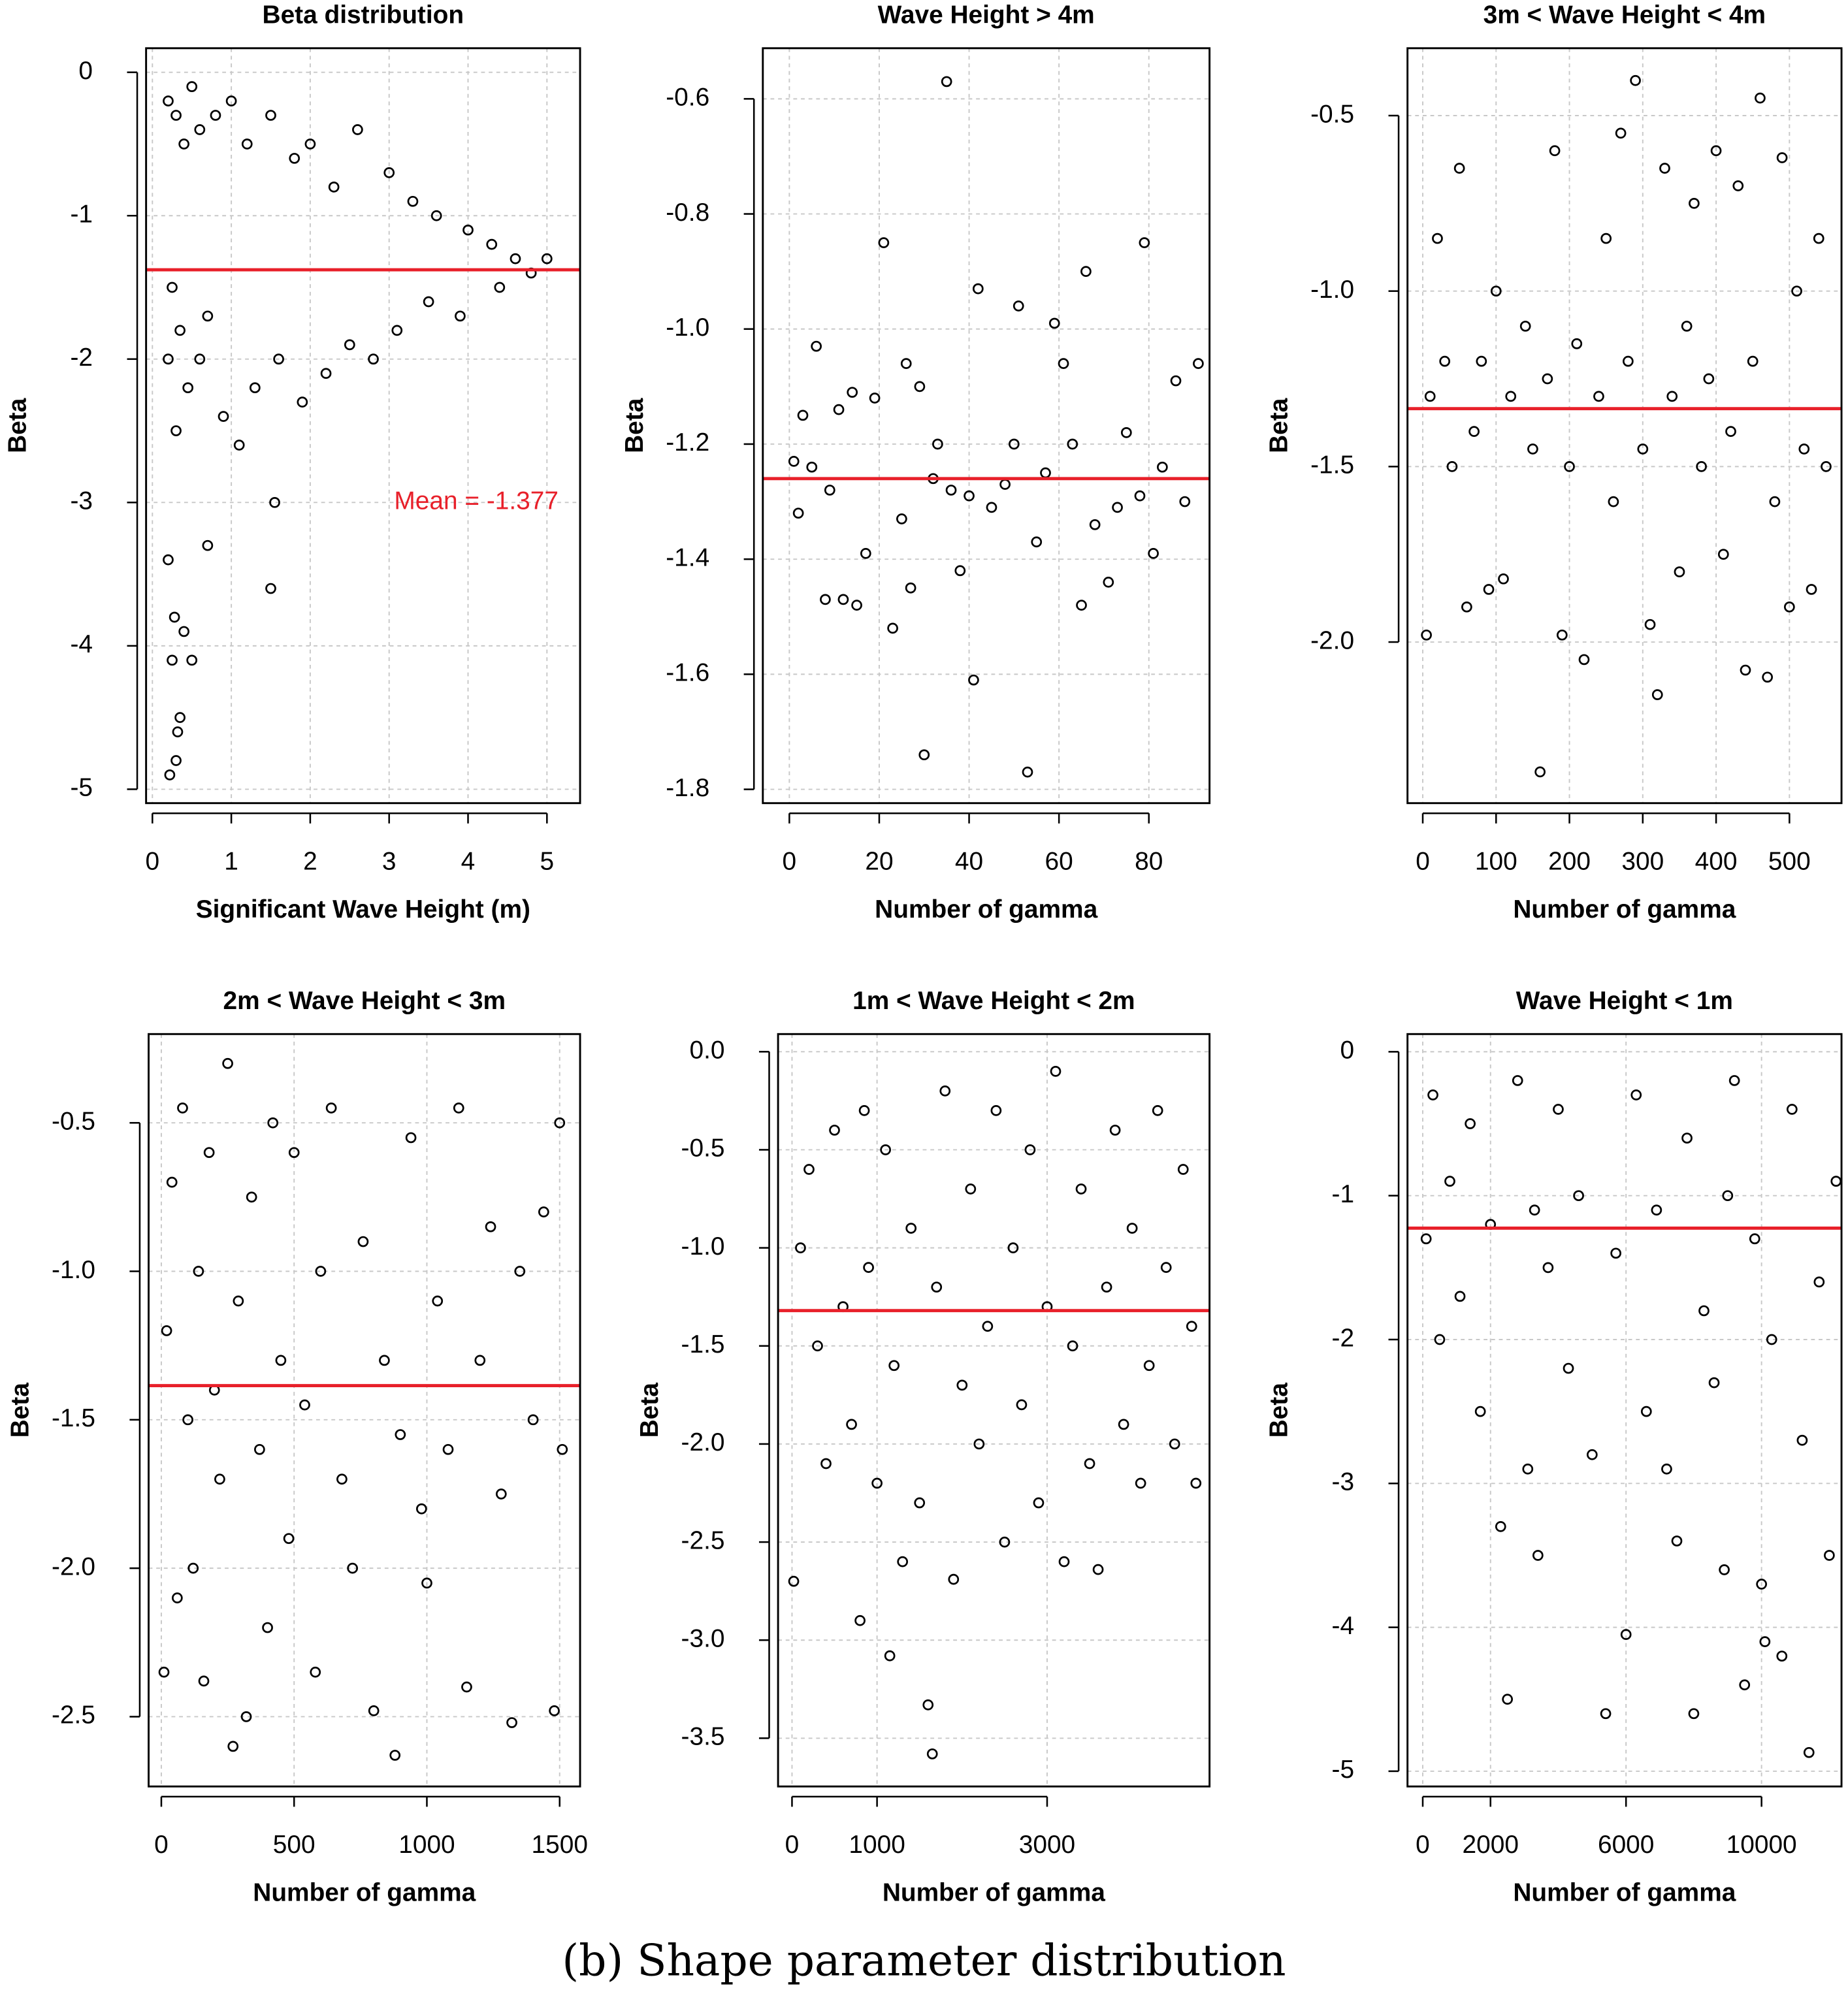 This screenshot has height=1992, width=1848. I want to click on y-tick-label: -5, so click(82, 788).